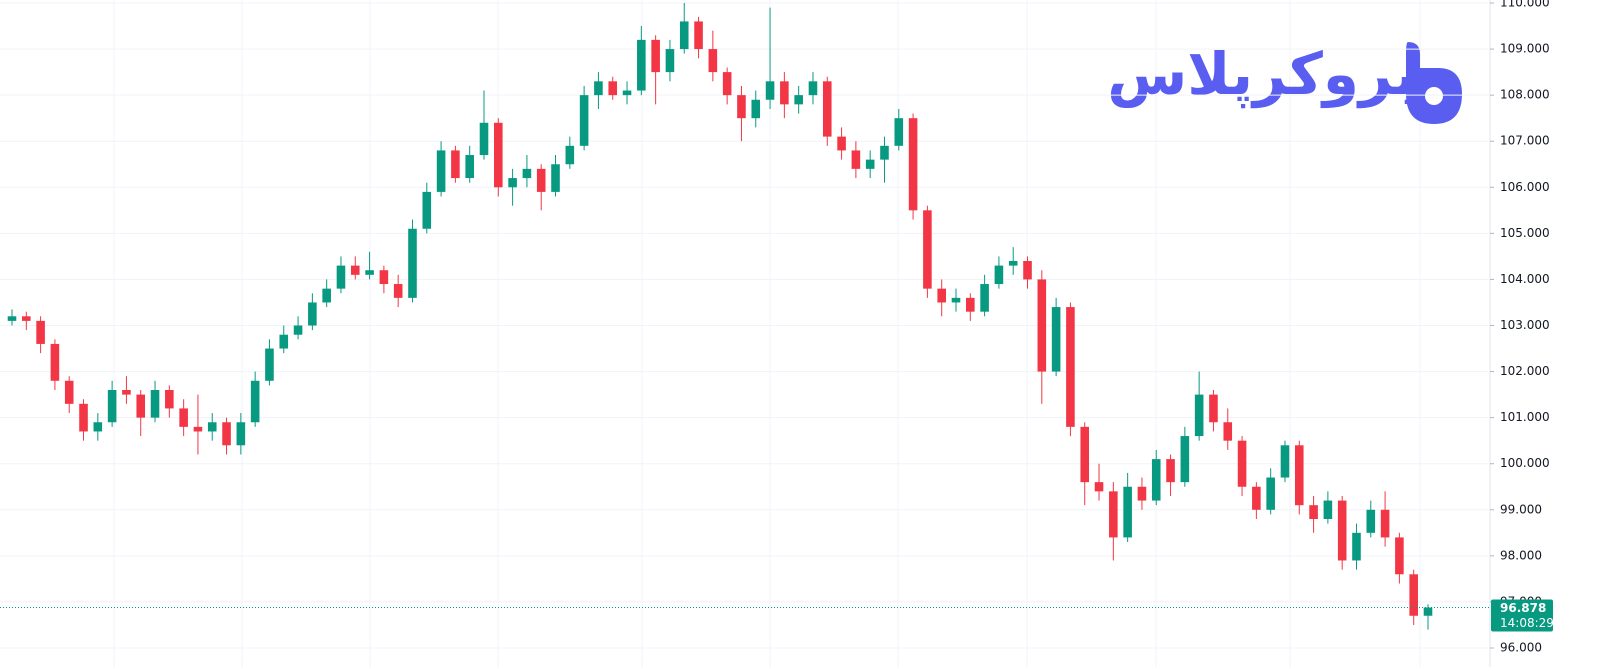  What do you see at coordinates (1262, 74) in the screenshot?
I see `logo-text: بروکرپلاس` at bounding box center [1262, 74].